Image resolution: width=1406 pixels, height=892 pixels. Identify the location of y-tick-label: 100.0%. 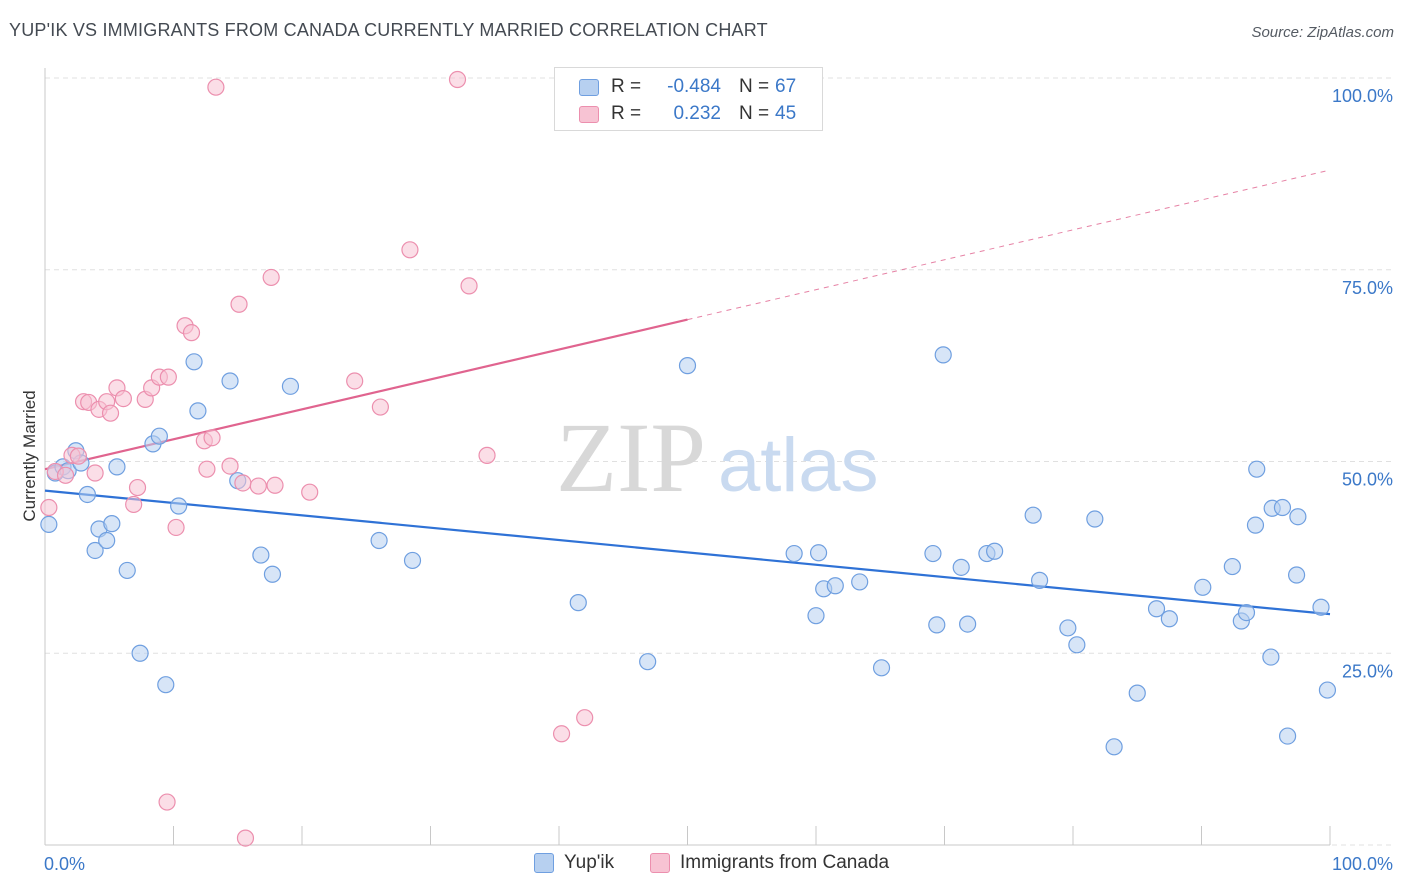
(1362, 96).